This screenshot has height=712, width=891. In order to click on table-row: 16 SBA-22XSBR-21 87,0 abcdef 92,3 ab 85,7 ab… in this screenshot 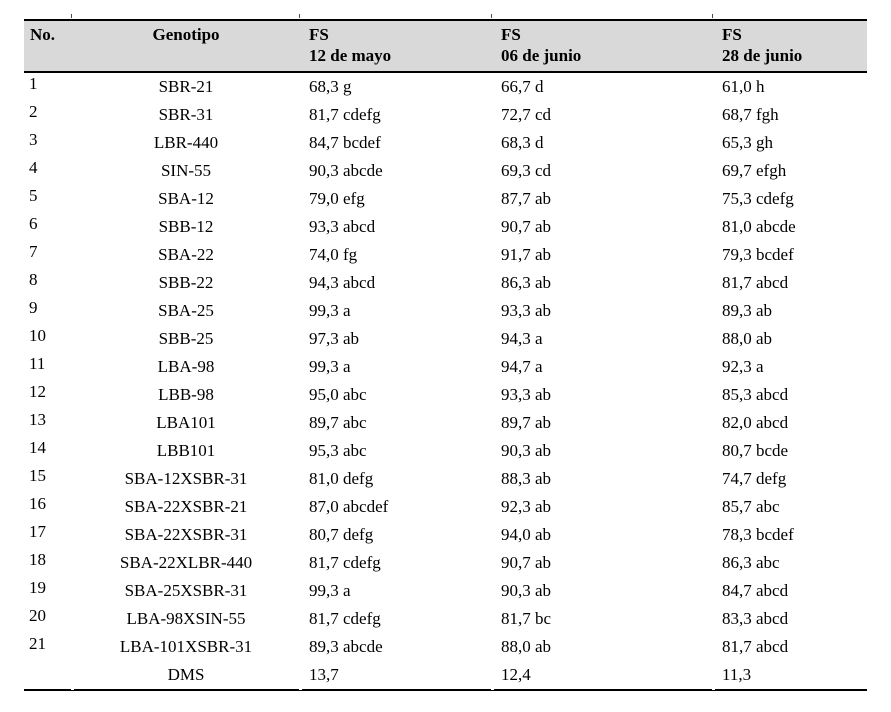, I will do `click(445, 507)`.